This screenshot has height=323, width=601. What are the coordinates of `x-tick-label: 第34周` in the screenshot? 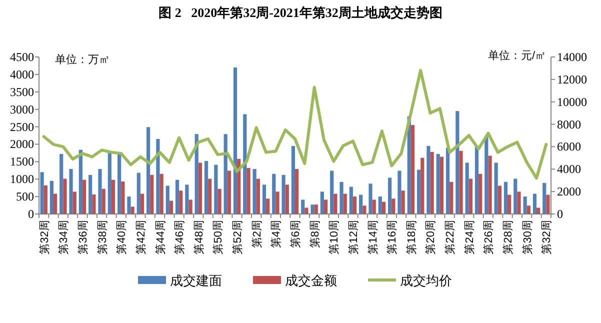 It's located at (64, 237).